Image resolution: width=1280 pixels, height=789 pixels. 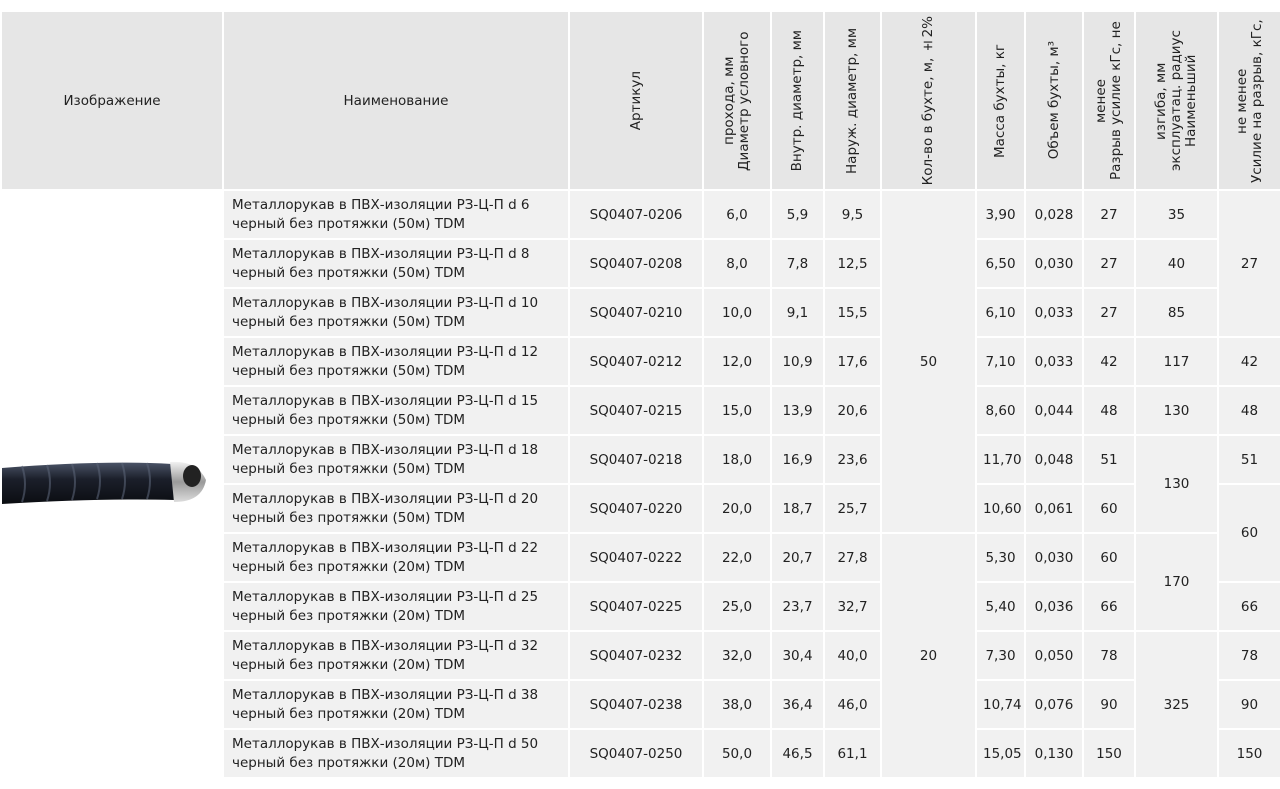 What do you see at coordinates (737, 753) in the screenshot?
I see `value-cell: 50,0` at bounding box center [737, 753].